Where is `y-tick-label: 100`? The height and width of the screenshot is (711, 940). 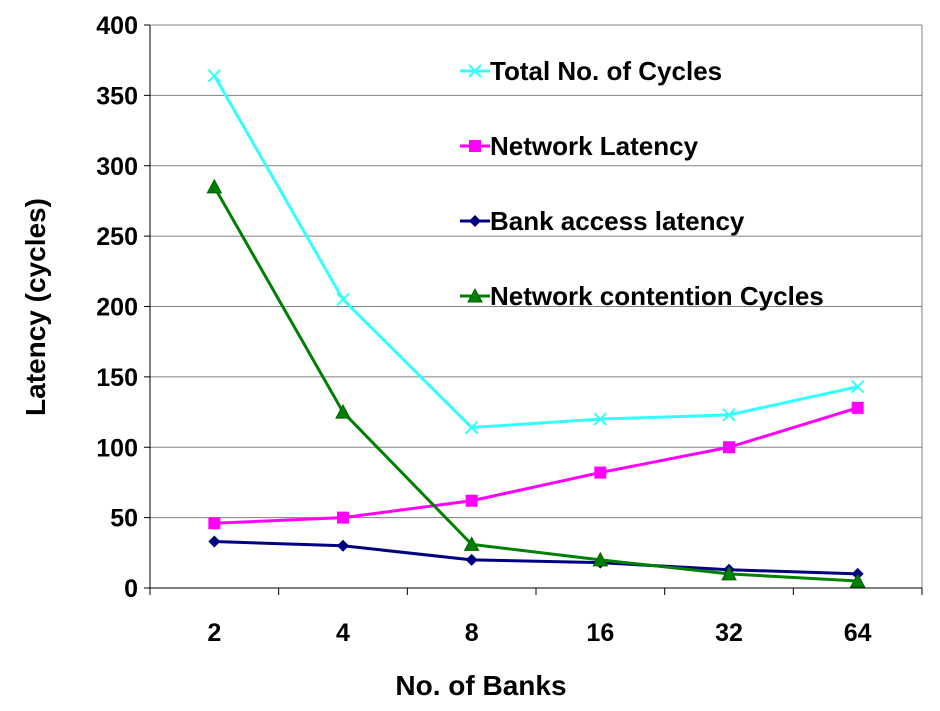
y-tick-label: 100 is located at coordinates (117, 448).